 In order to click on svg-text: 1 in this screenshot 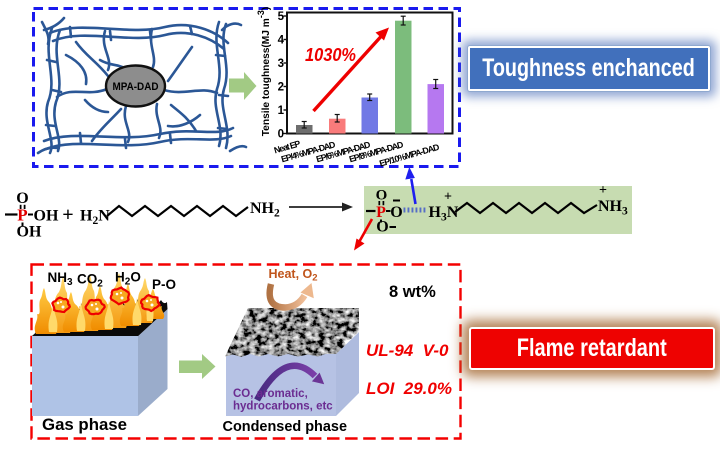, I will do `click(281, 111)`.